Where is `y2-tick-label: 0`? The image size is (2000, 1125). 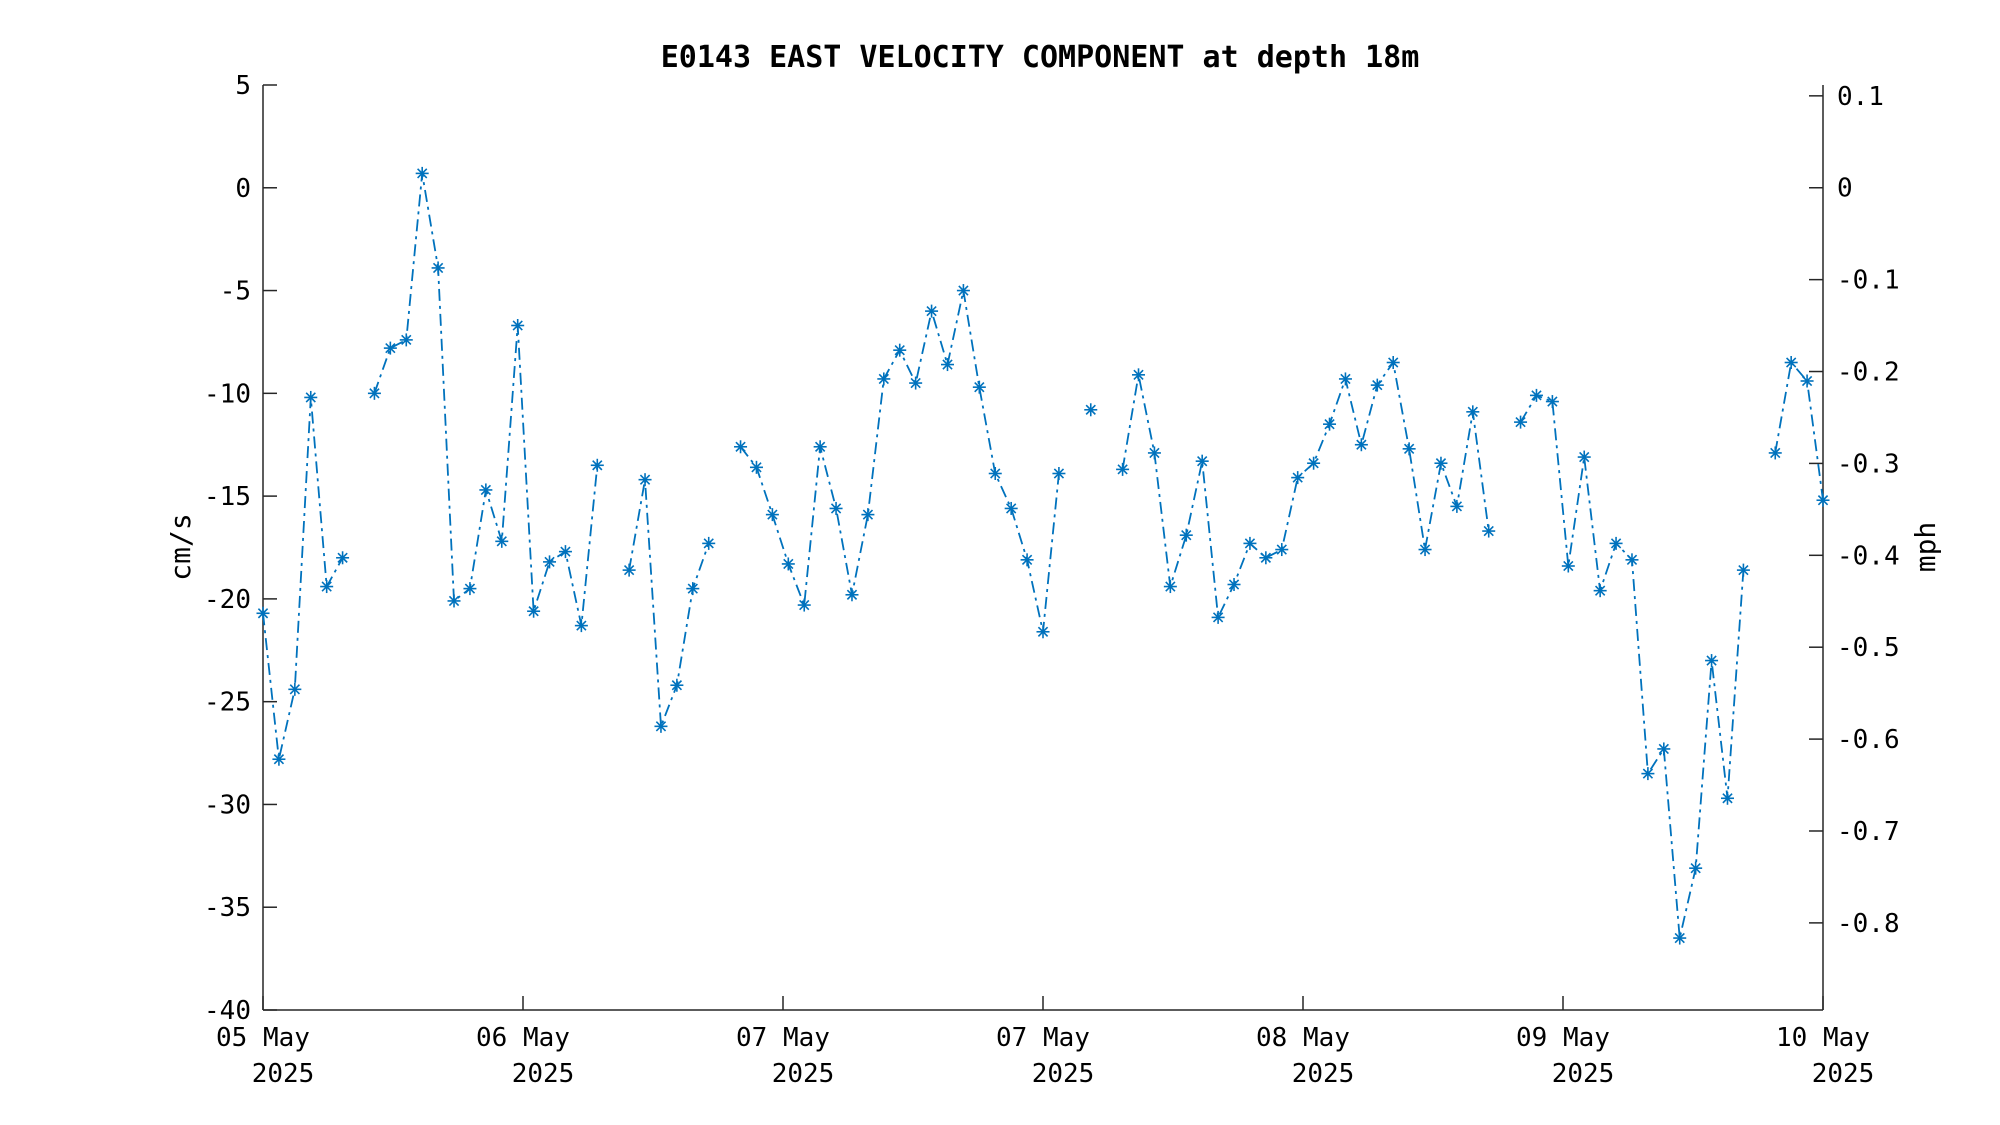
y2-tick-label: 0 is located at coordinates (1845, 189).